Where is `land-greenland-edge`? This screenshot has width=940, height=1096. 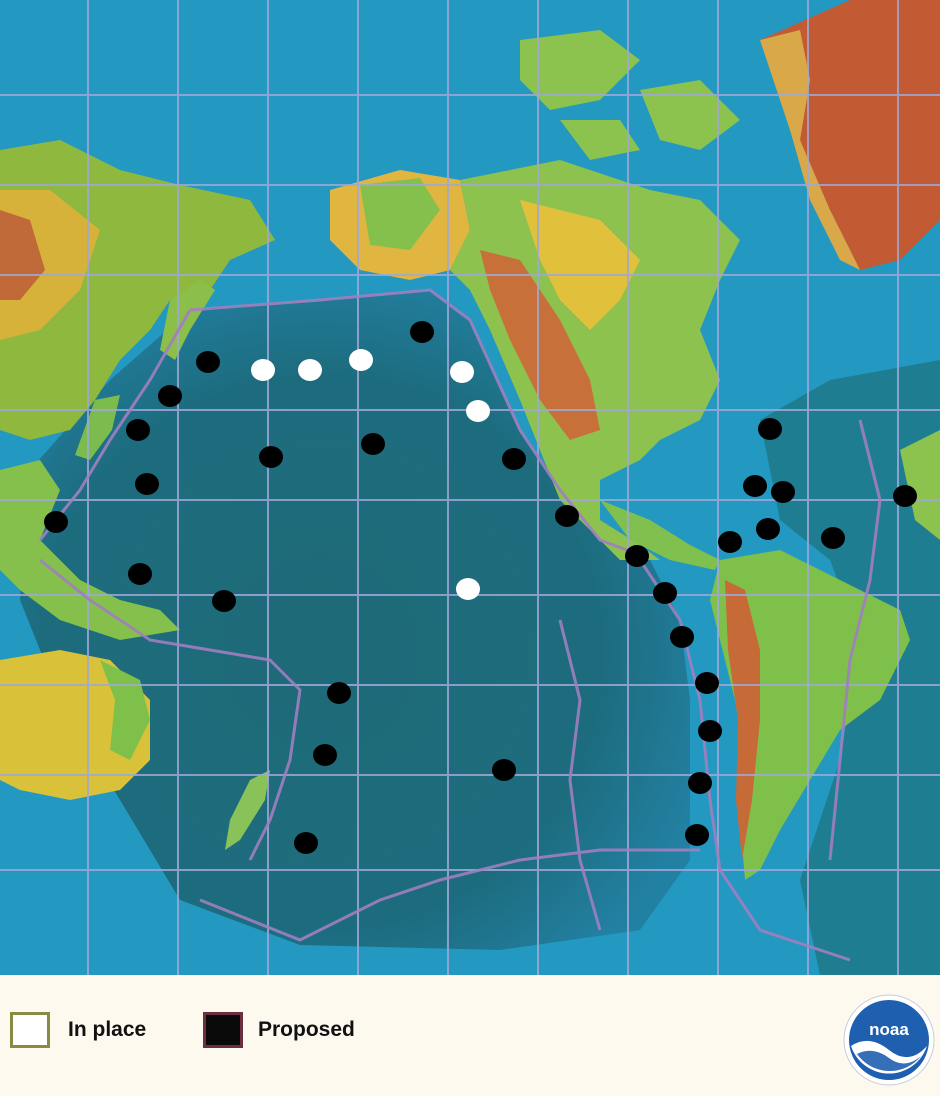
land-greenland-edge is located at coordinates (810, 150).